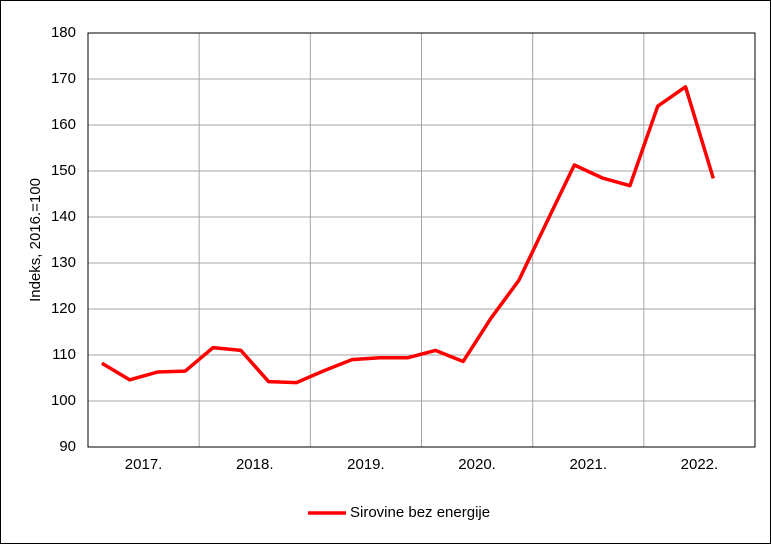  Describe the element at coordinates (255, 464) in the screenshot. I see `x-tick-label: 2018.` at that location.